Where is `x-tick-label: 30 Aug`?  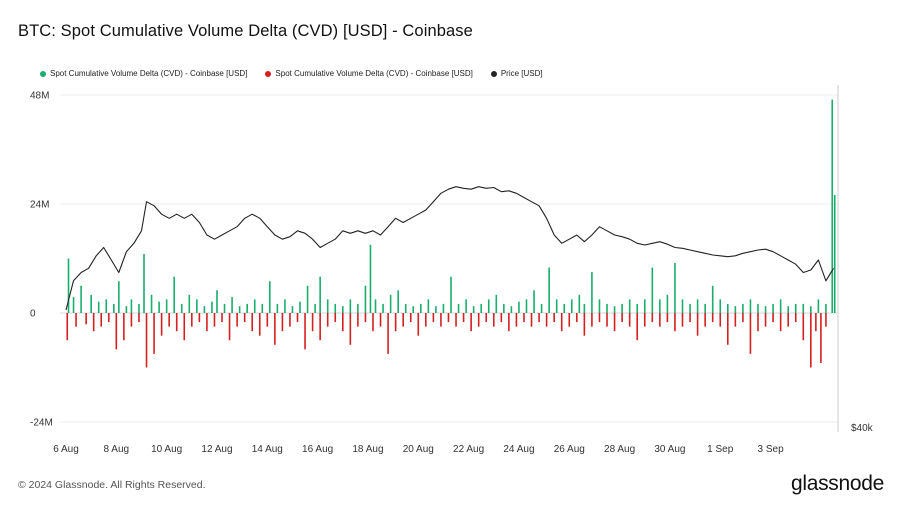 x-tick-label: 30 Aug is located at coordinates (669, 449).